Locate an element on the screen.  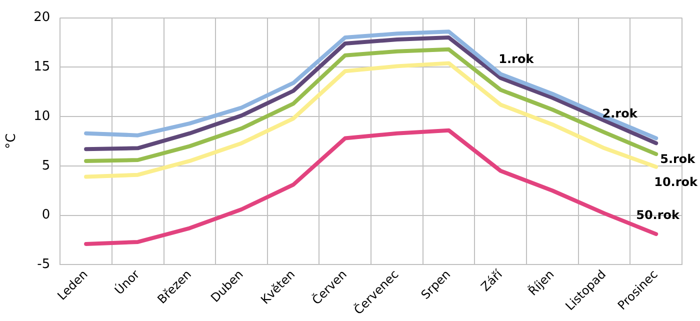
series-label: 1.rok is located at coordinates (516, 59).